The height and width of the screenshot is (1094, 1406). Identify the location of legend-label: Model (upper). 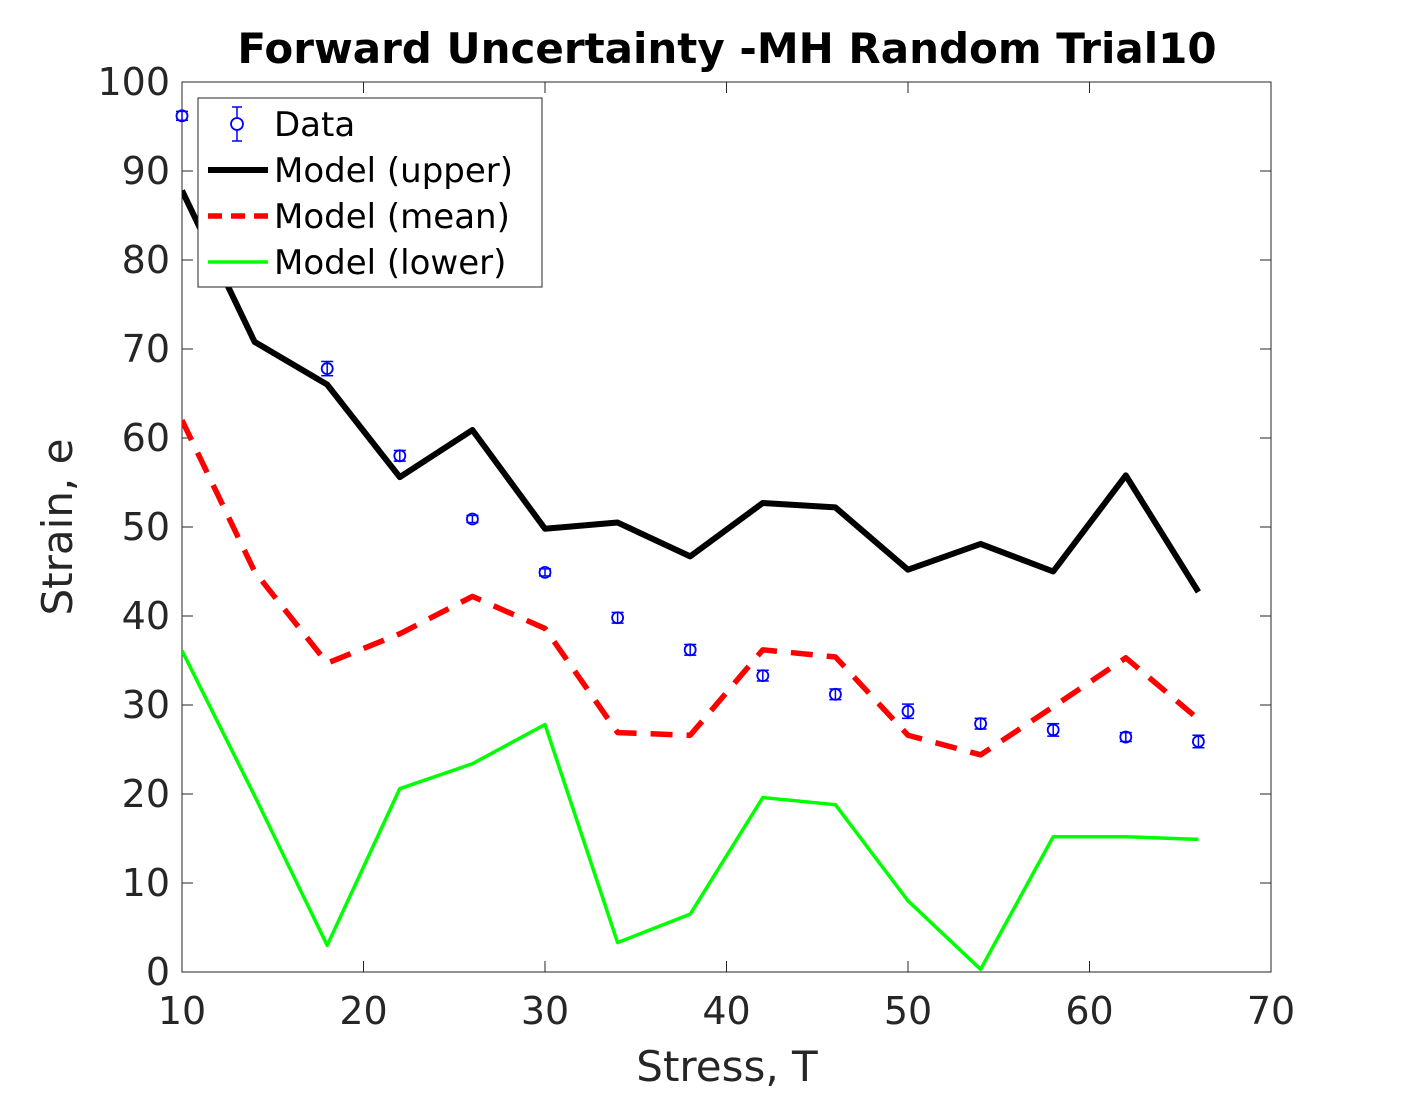
(393, 171).